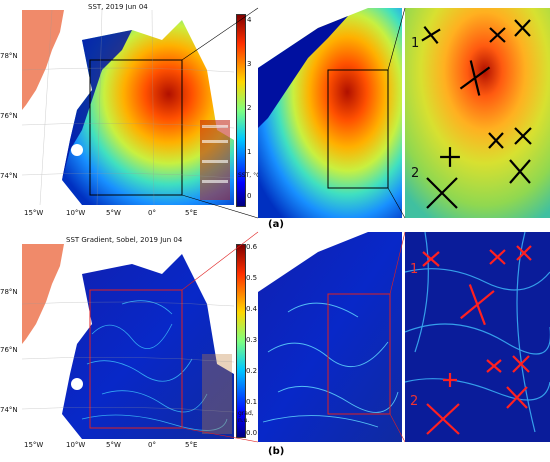 The image size is (550, 462). Describe the element at coordinates (249, 64) in the screenshot. I see `cbar-tick: 3` at that location.